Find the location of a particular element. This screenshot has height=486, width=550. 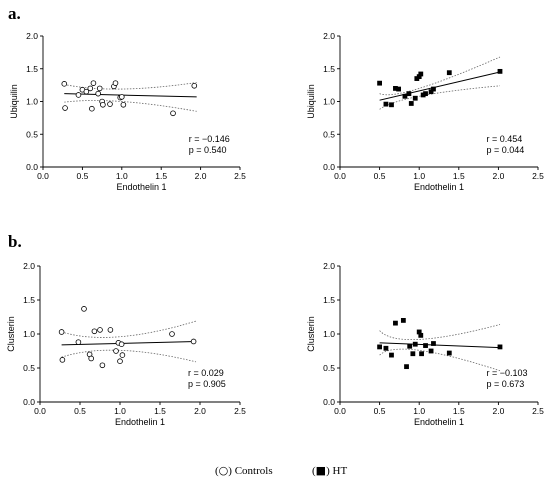

chart-3-y-tick-label: 1.0 is located at coordinates (29, 334).